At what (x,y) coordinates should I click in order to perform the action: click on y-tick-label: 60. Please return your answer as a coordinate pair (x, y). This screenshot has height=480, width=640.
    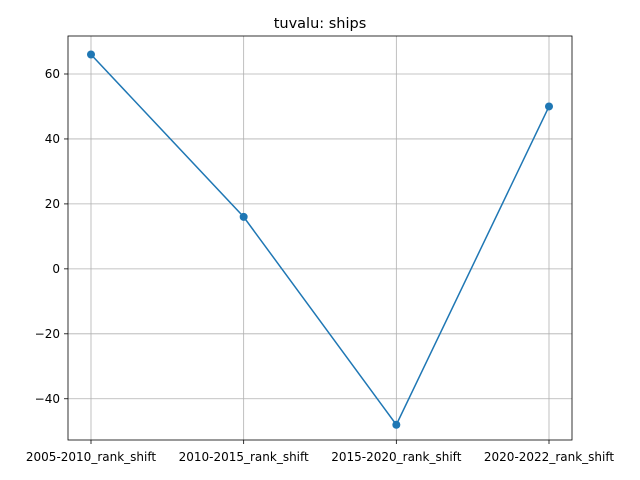
    Looking at the image, I should click on (52, 74).